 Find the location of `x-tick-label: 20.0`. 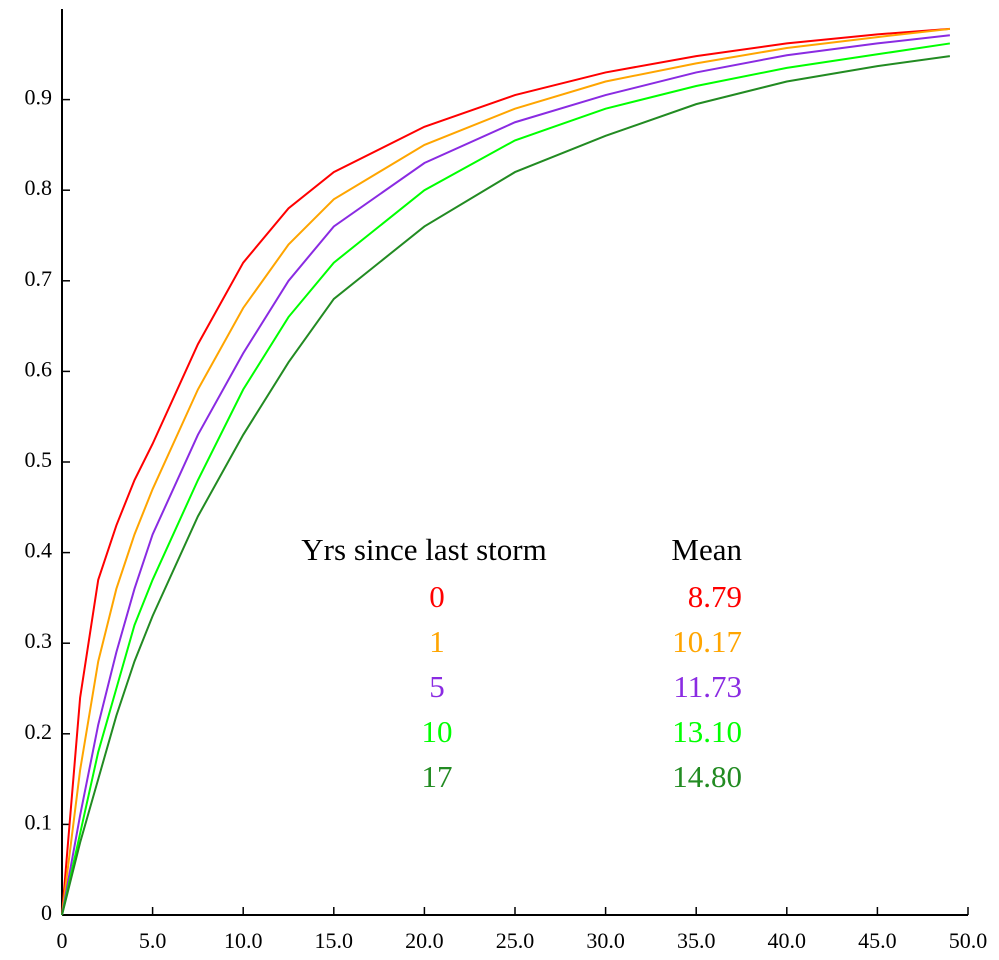

x-tick-label: 20.0 is located at coordinates (424, 940).